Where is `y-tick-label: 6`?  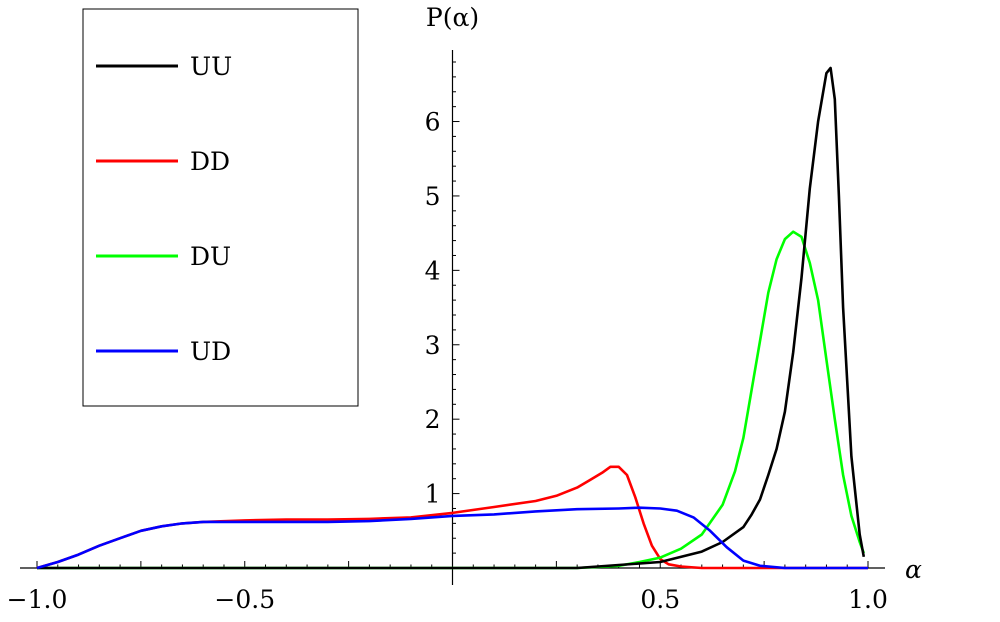 y-tick-label: 6 is located at coordinates (433, 122).